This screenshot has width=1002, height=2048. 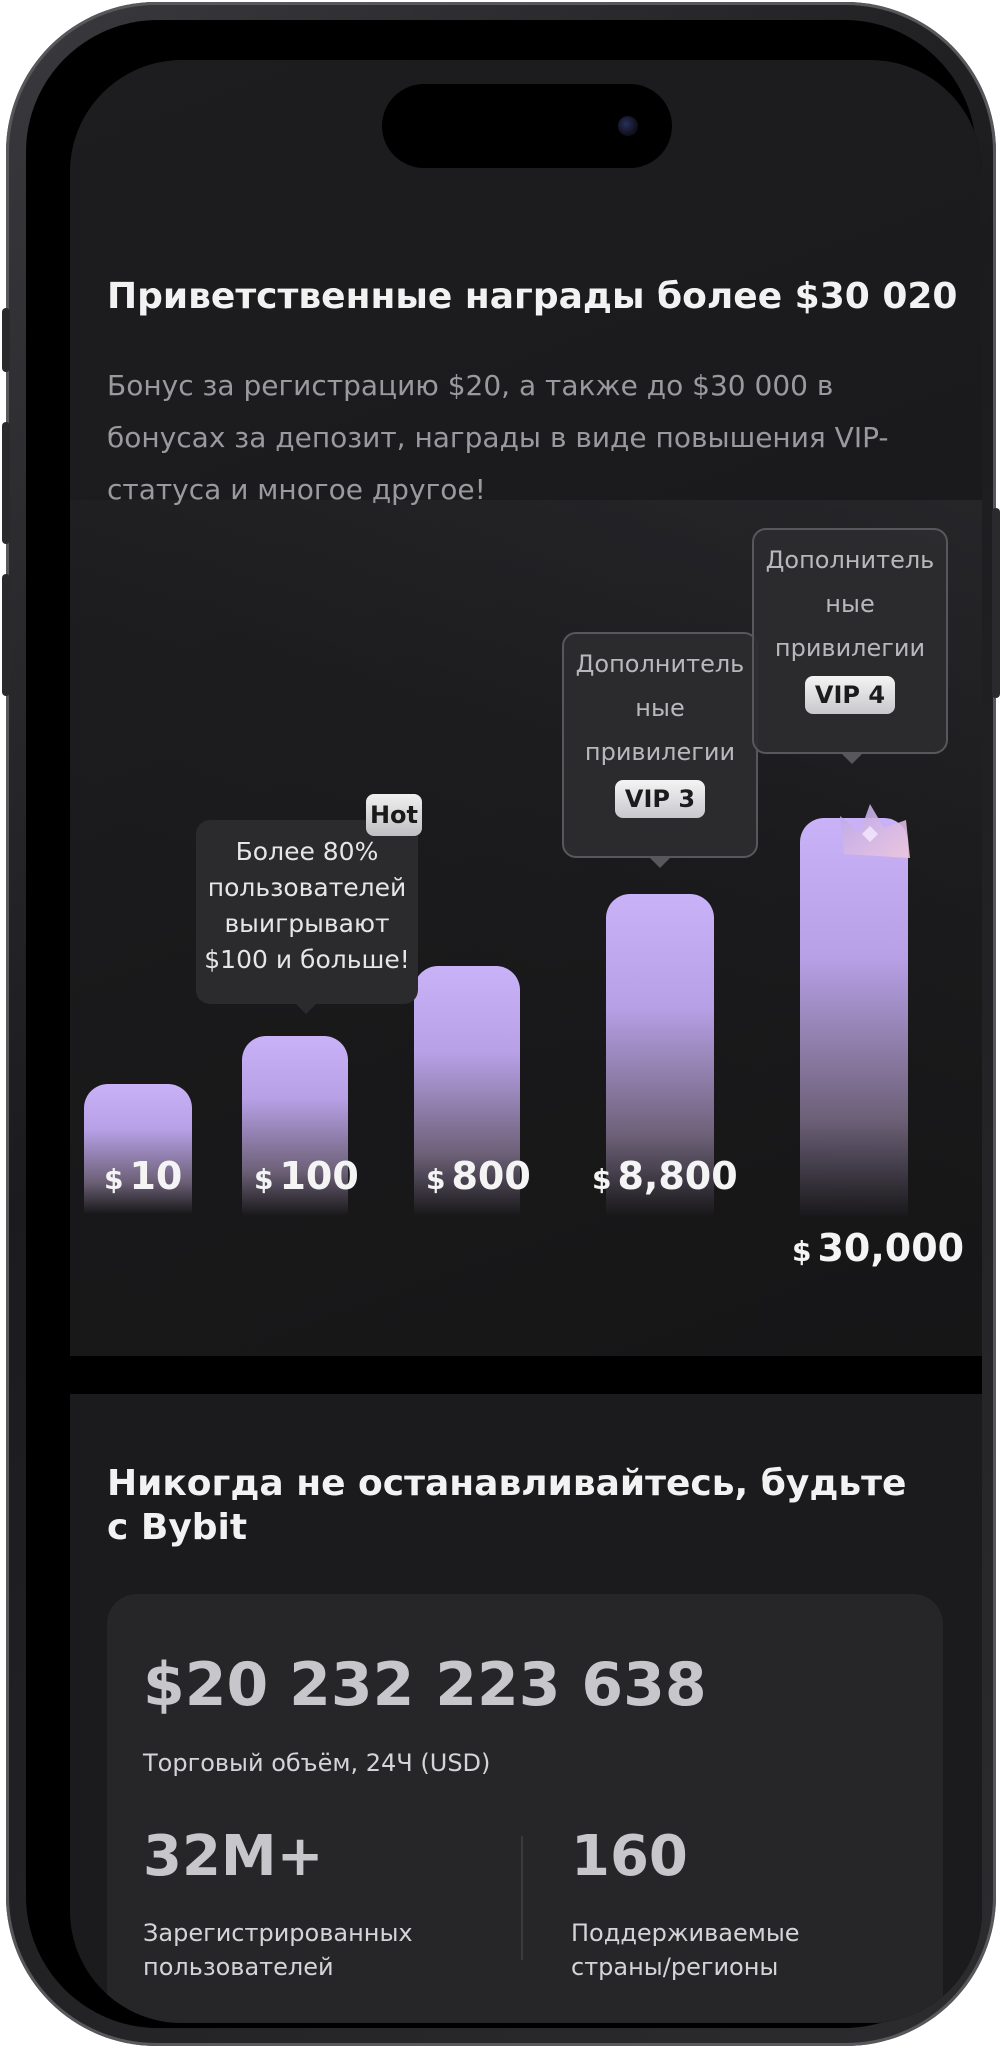 What do you see at coordinates (394, 815) in the screenshot?
I see `hot-badge: Hot` at bounding box center [394, 815].